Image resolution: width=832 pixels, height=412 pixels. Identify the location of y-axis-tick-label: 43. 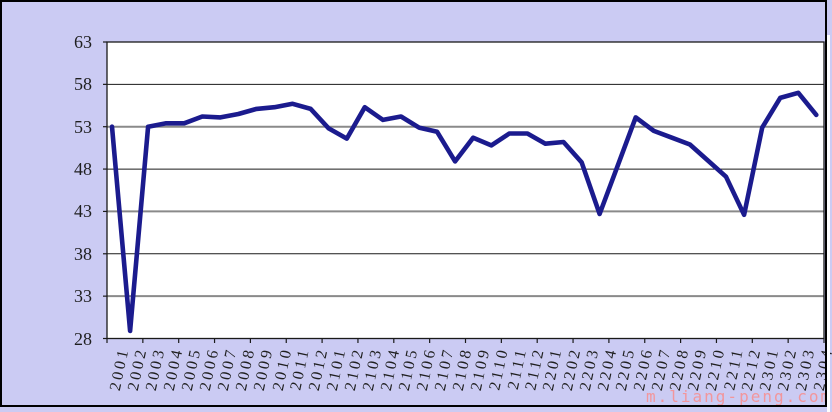
(83, 211).